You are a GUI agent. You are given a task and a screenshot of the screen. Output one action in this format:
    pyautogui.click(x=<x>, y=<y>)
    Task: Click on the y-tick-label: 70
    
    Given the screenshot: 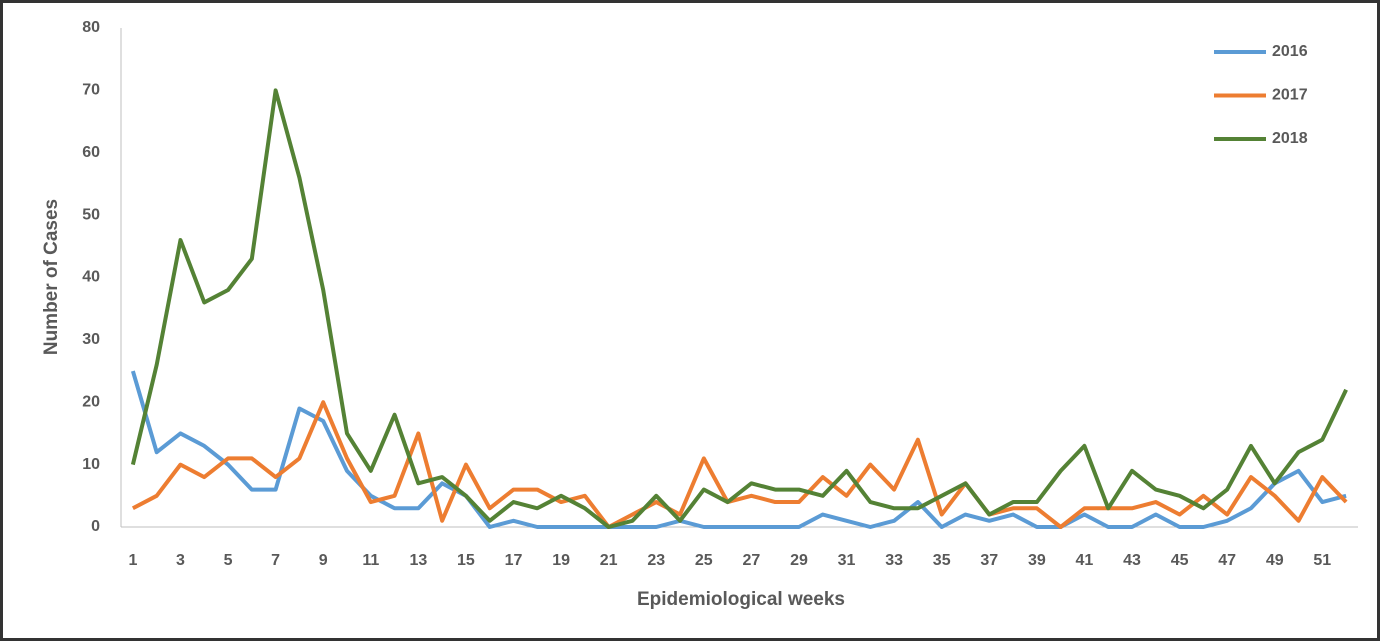 What is the action you would take?
    pyautogui.click(x=91, y=90)
    